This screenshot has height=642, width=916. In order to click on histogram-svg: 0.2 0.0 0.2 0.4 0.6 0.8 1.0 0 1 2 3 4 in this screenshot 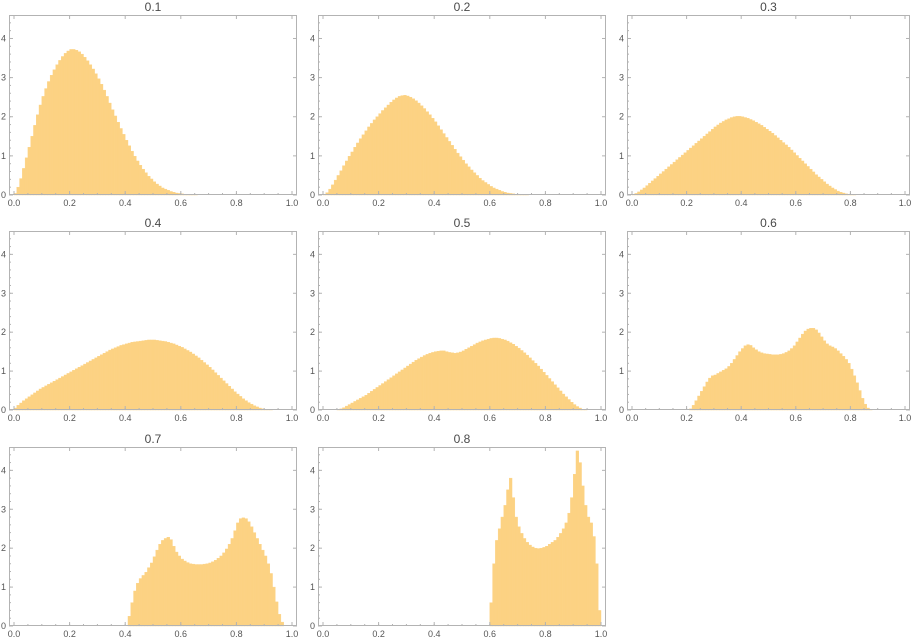, I will do `click(458, 104)`.